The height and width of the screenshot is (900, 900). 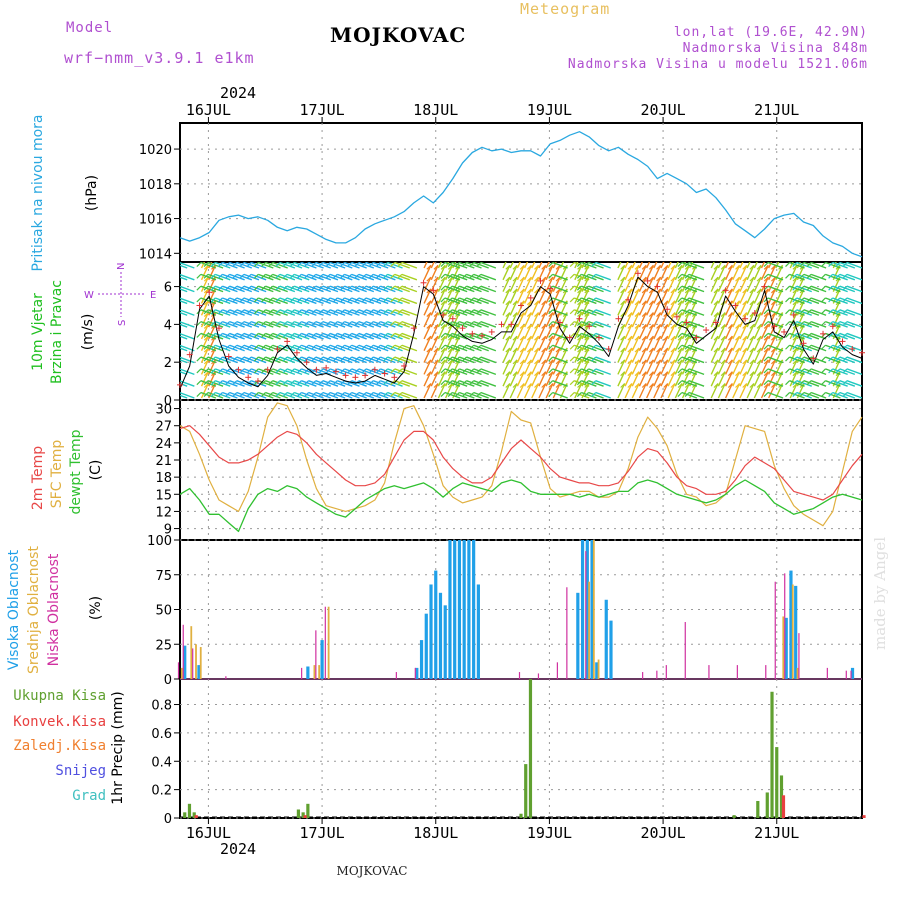 I want to click on x-tick-label-bottom: 19JUL, so click(x=549, y=833).